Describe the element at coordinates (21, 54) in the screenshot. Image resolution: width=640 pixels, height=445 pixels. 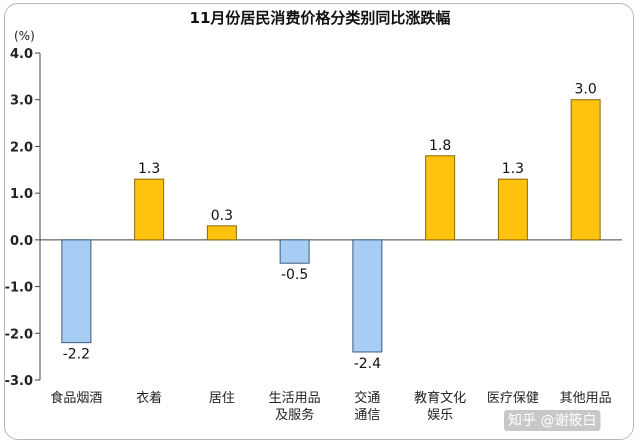
I see `y-tick-label: 4.0` at that location.